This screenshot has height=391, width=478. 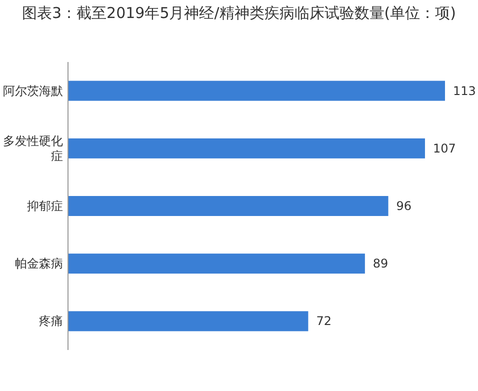 I want to click on data-label: 72, so click(x=324, y=321).